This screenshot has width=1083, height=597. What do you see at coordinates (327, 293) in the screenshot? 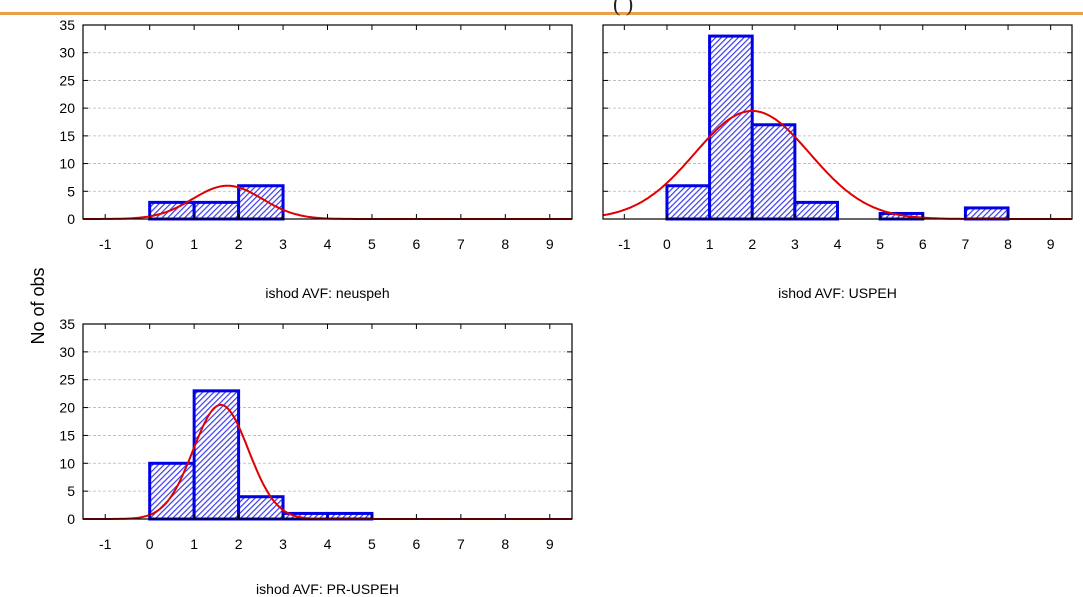
I see `panel-title: ishod AVF: neuspeh` at bounding box center [327, 293].